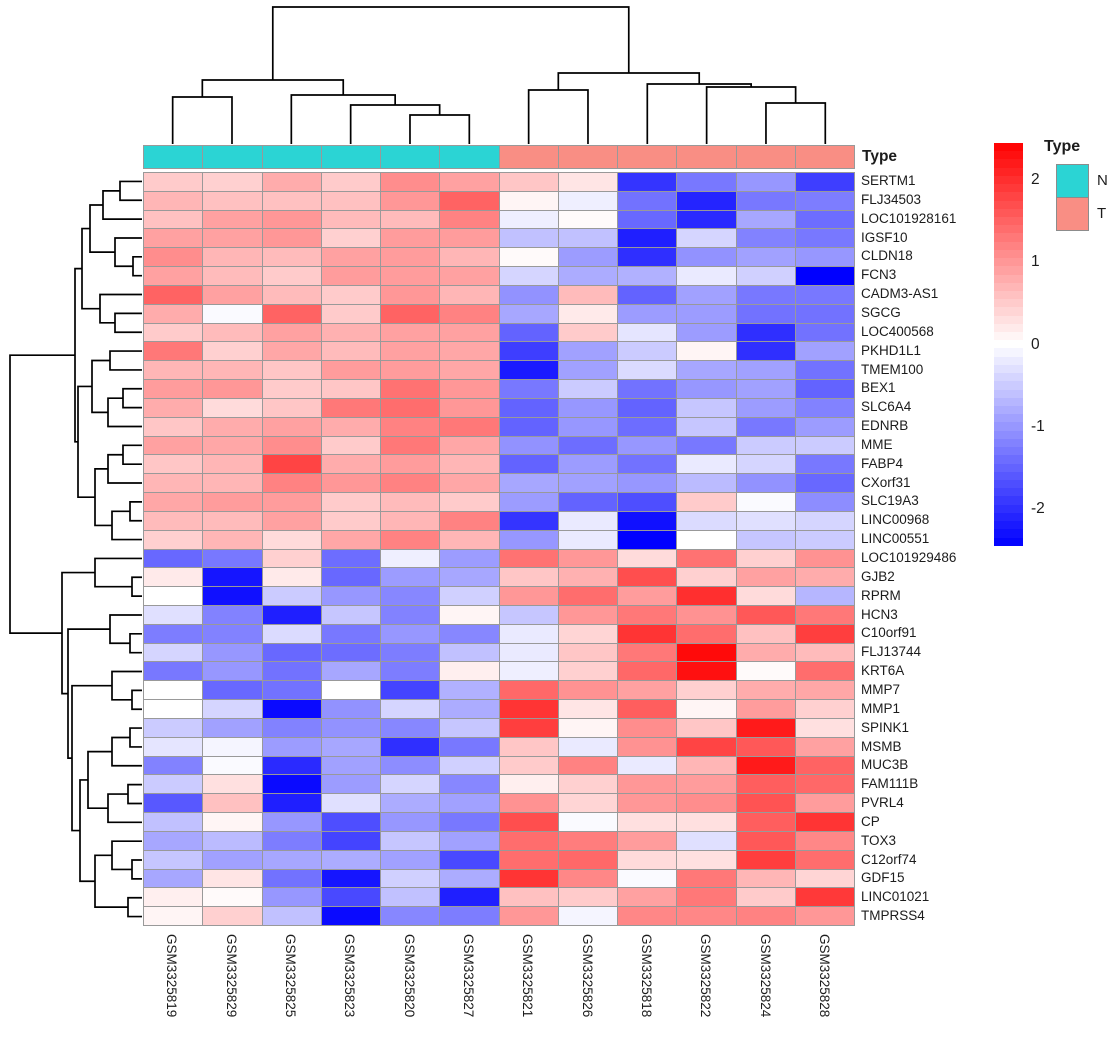 This screenshot has height=1040, width=1113. Describe the element at coordinates (881, 746) in the screenshot. I see `row-label: MSMB` at that location.